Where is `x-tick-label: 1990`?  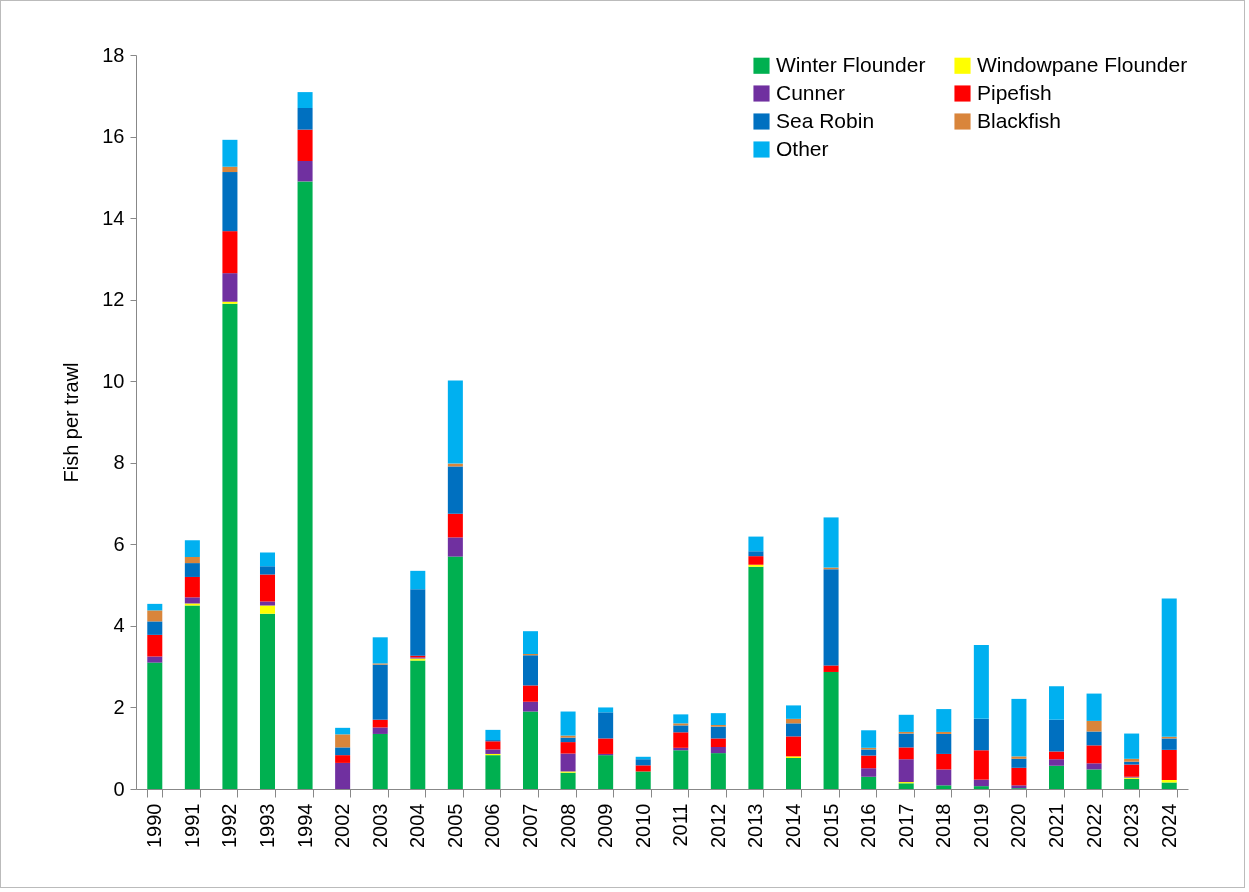
x-tick-label: 1990 is located at coordinates (154, 825).